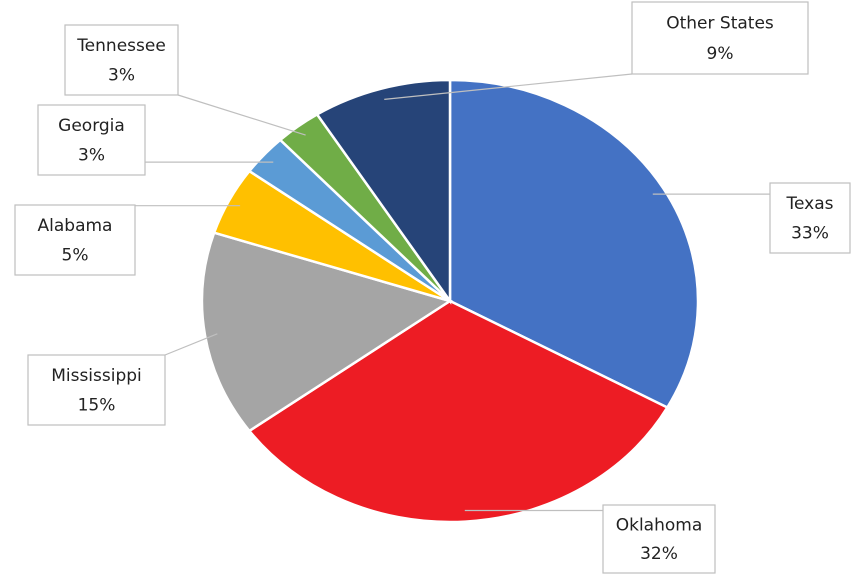 This screenshot has height=575, width=854. Describe the element at coordinates (91, 126) in the screenshot. I see `category-label: Georgia` at that location.